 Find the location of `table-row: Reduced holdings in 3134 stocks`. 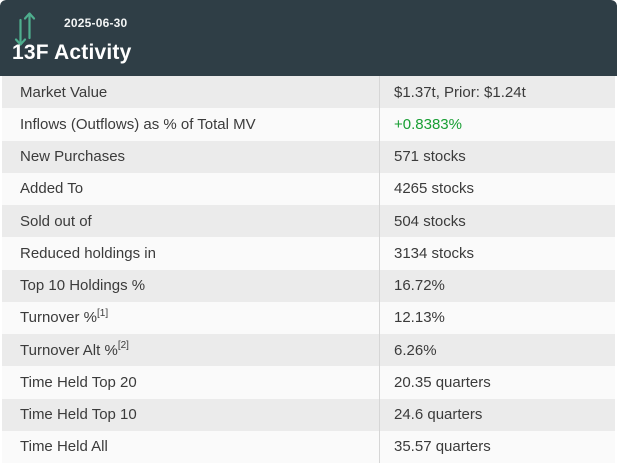

table-row: Reduced holdings in 3134 stocks is located at coordinates (308, 253).